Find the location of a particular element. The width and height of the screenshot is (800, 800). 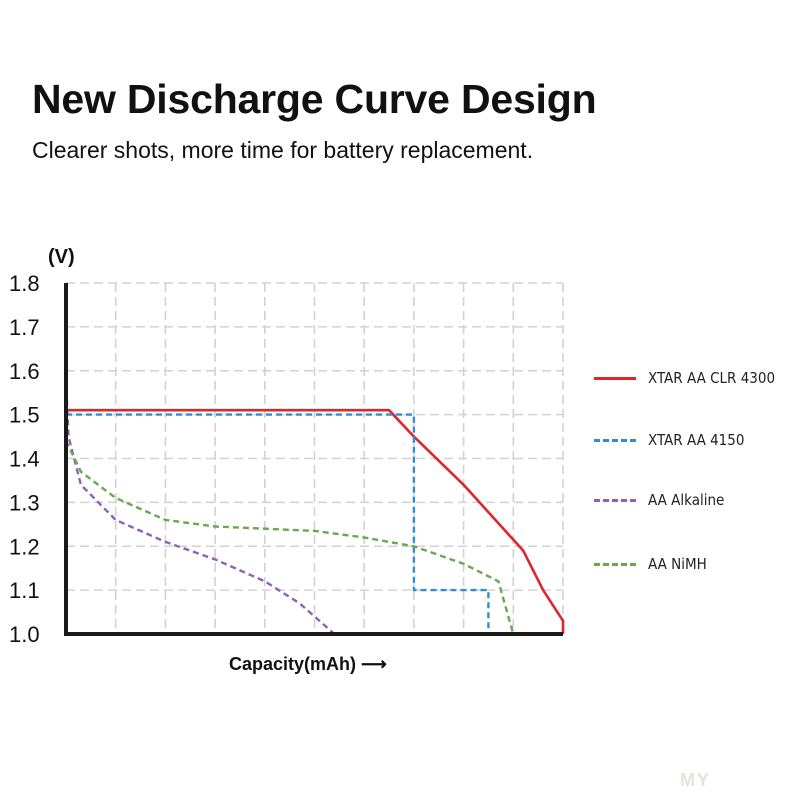

y-tick-label: 1.8 is located at coordinates (24, 283).